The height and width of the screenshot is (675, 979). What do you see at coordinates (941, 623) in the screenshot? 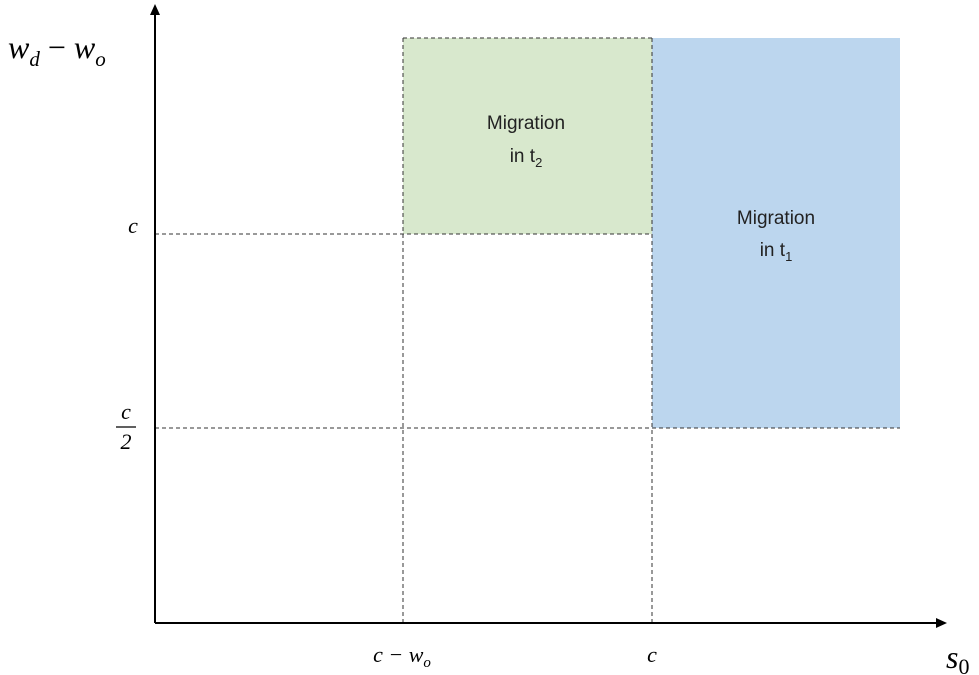
I see `x-axis-arrow` at bounding box center [941, 623].